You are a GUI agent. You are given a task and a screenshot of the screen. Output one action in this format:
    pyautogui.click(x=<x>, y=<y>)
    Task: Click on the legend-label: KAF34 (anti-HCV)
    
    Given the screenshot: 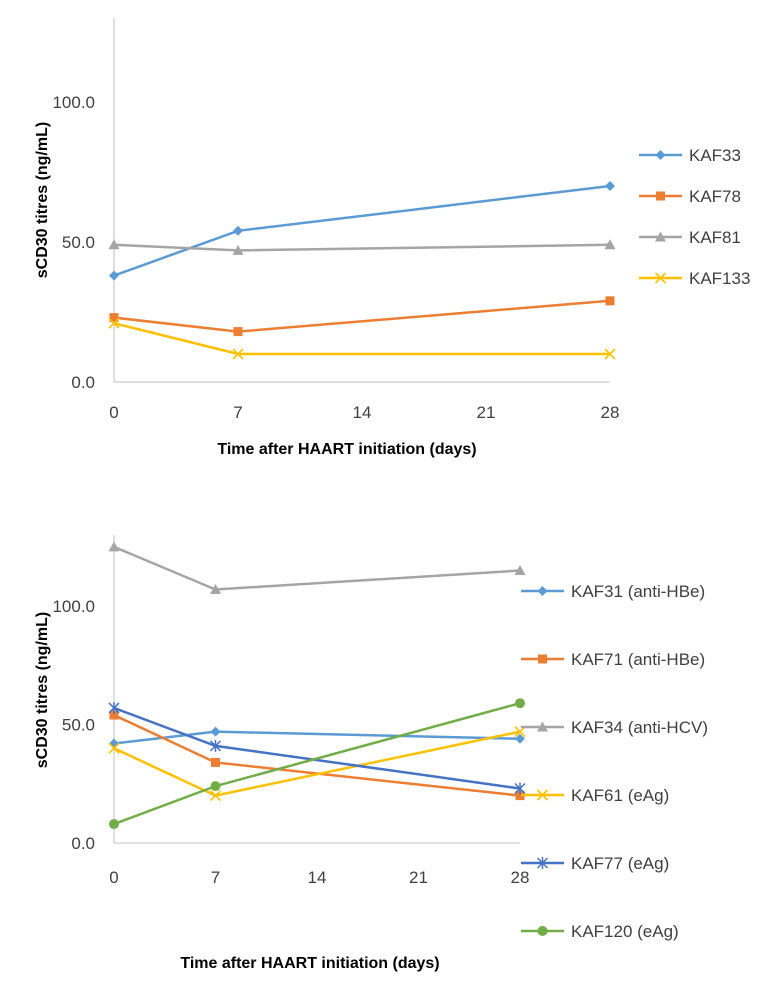 What is the action you would take?
    pyautogui.click(x=639, y=727)
    